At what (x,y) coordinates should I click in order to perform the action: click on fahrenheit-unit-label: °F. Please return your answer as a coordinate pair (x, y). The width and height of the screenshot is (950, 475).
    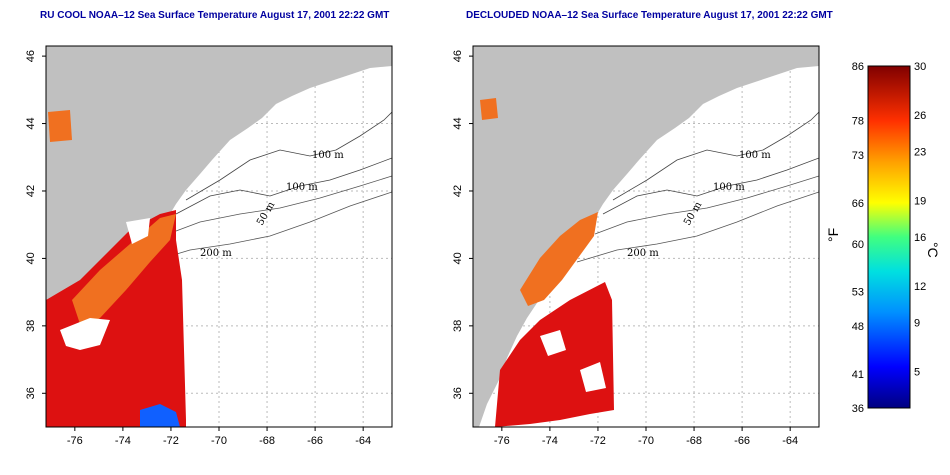
    Looking at the image, I should click on (833, 235).